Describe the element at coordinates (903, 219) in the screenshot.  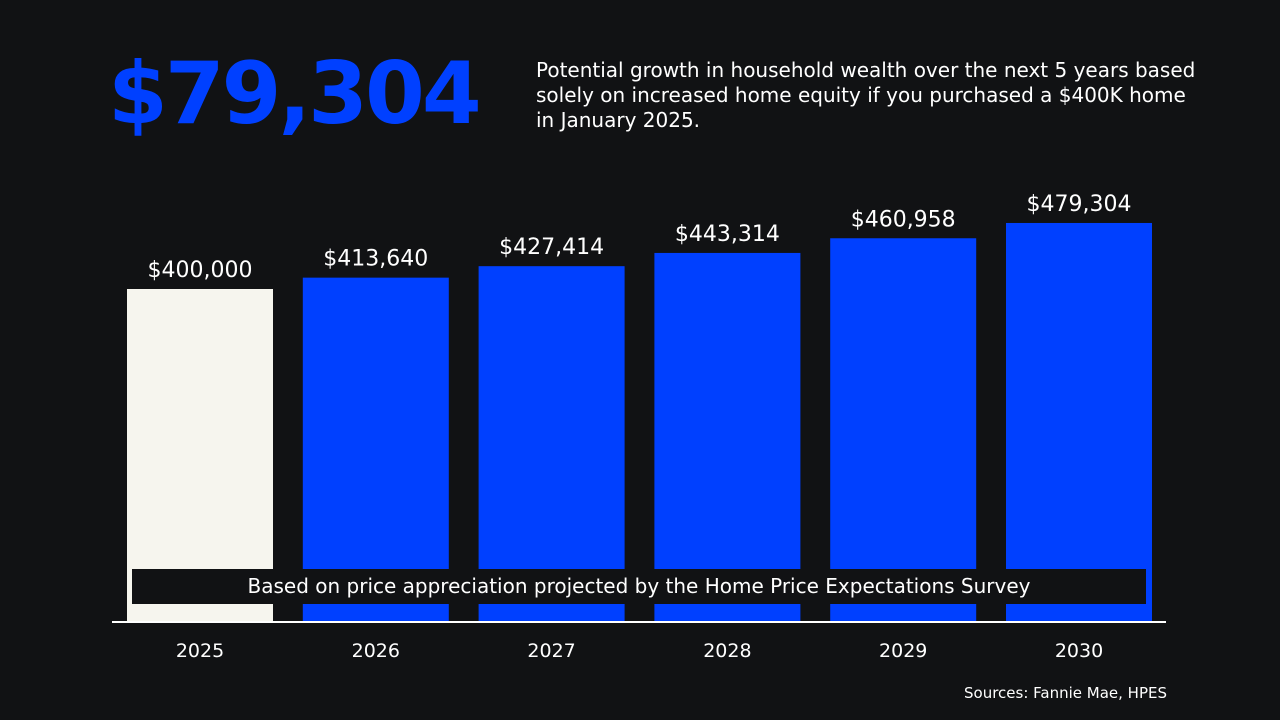
I see `data-label-2029: $460,958` at that location.